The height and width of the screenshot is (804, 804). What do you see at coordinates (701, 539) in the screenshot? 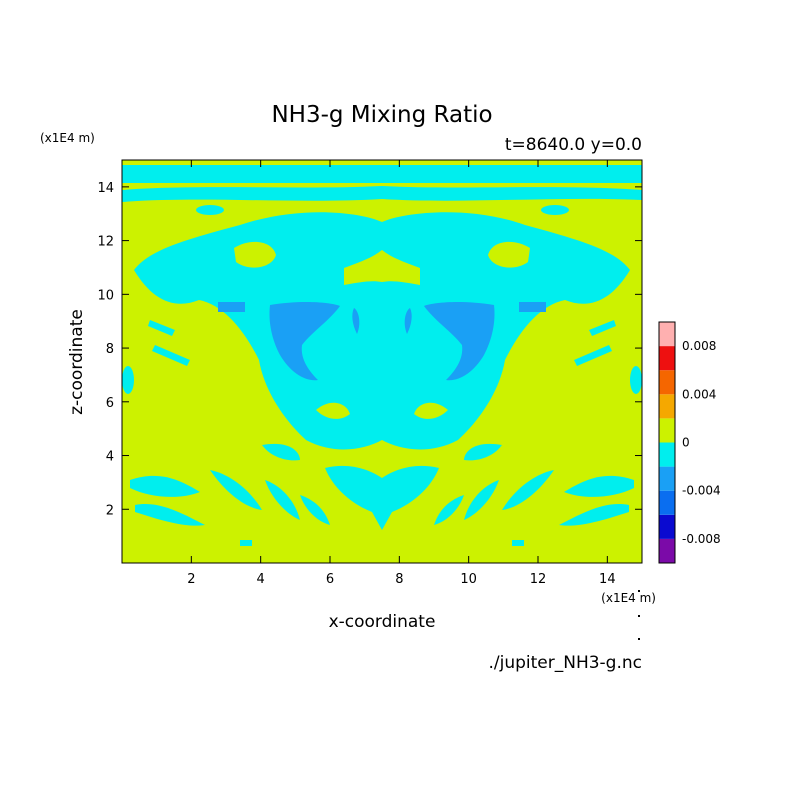
I see `colorbar-tick-label: -0.008` at bounding box center [701, 539].